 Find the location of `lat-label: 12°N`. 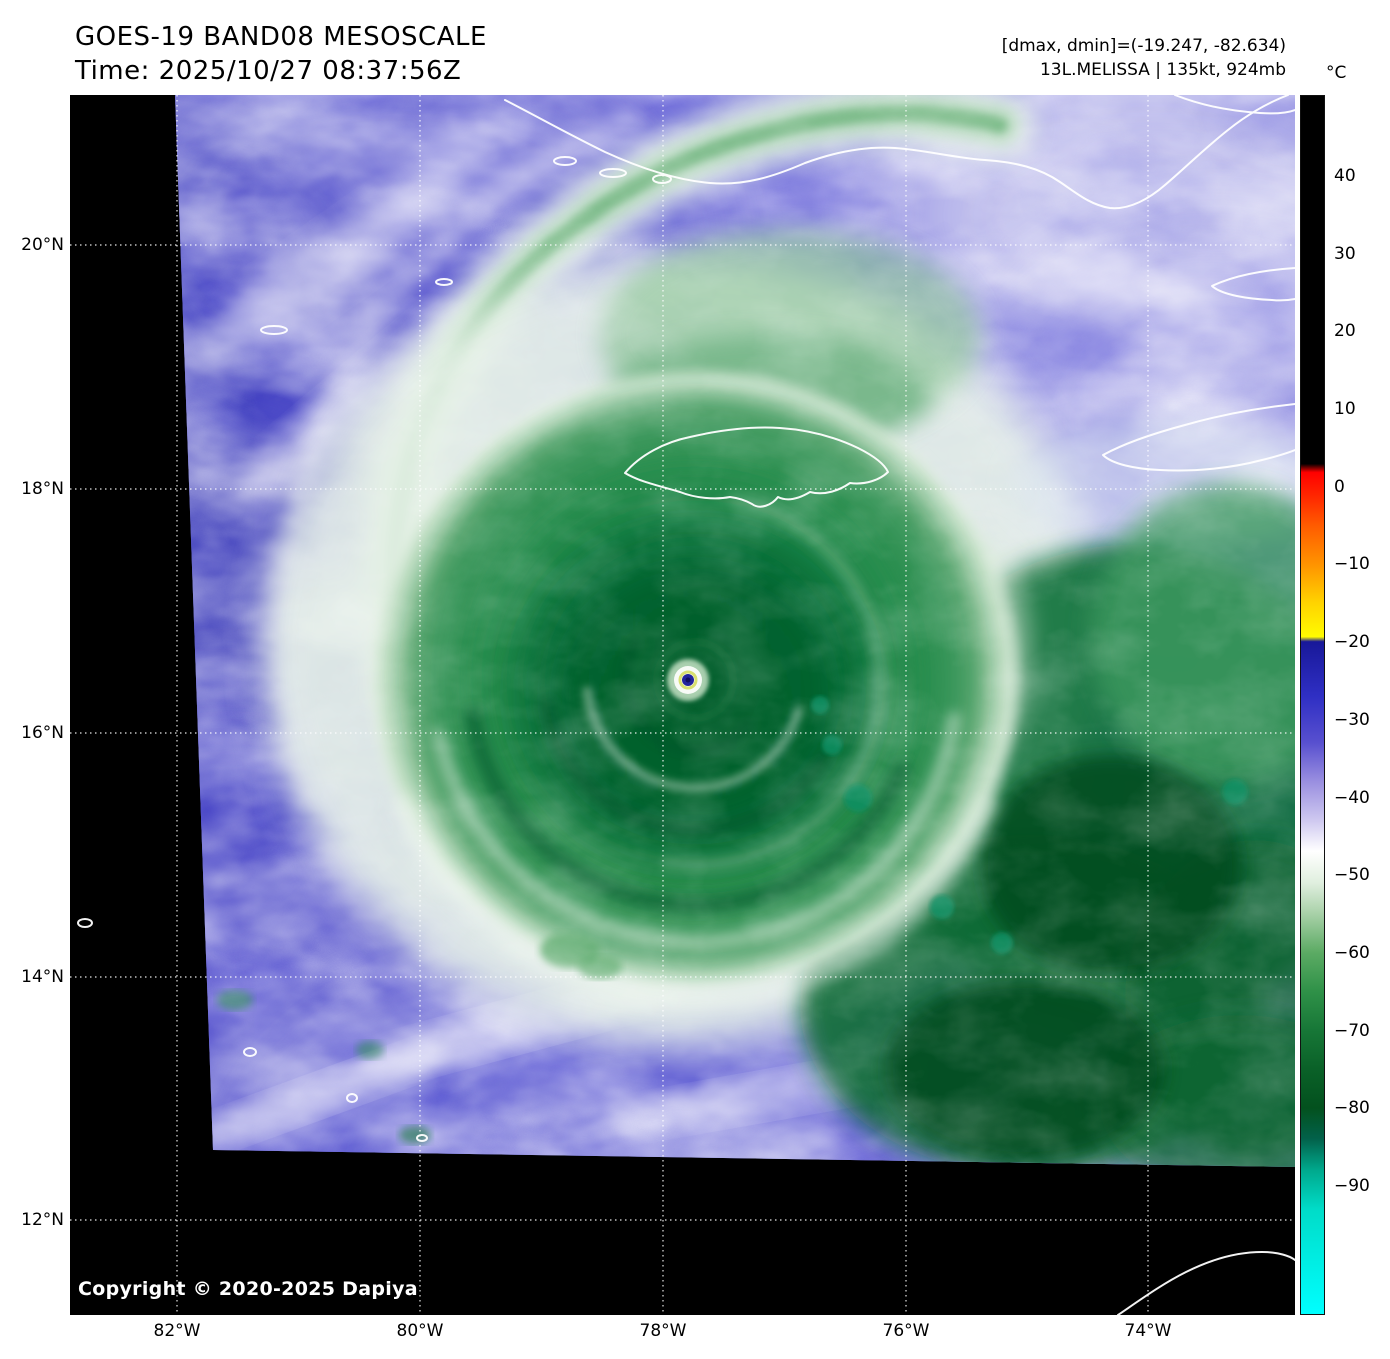

lat-label: 12°N is located at coordinates (42, 1220).